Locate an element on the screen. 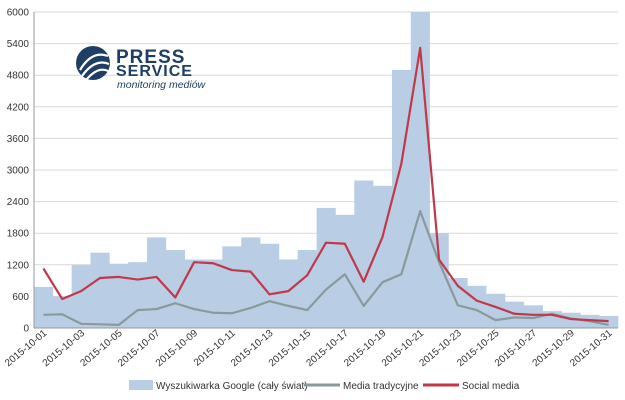  logo-line1: PRESS is located at coordinates (150, 57).